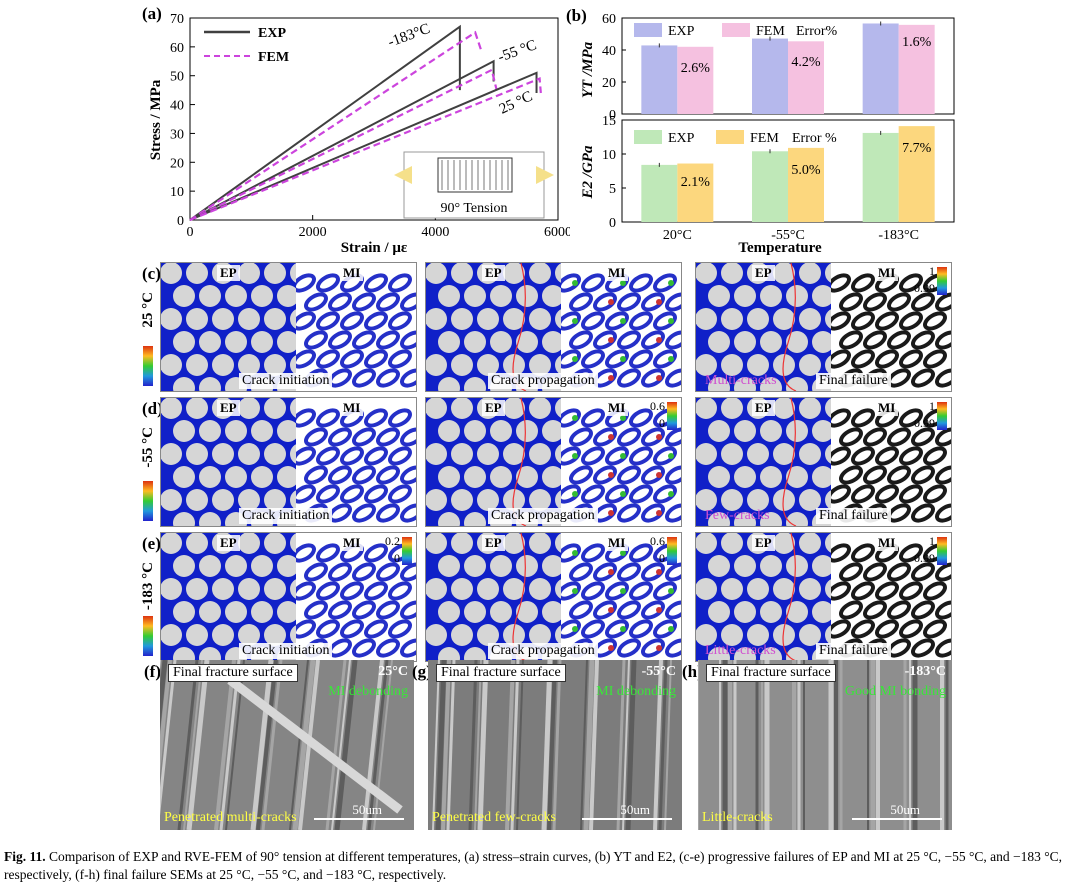 The width and height of the screenshot is (1080, 896). I want to click on category-label: 20°C, so click(677, 235).